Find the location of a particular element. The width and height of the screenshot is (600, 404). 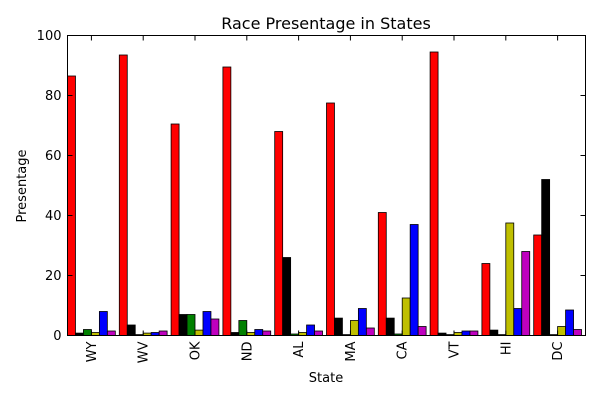

chart-title: Race Presentage in States is located at coordinates (326, 23).